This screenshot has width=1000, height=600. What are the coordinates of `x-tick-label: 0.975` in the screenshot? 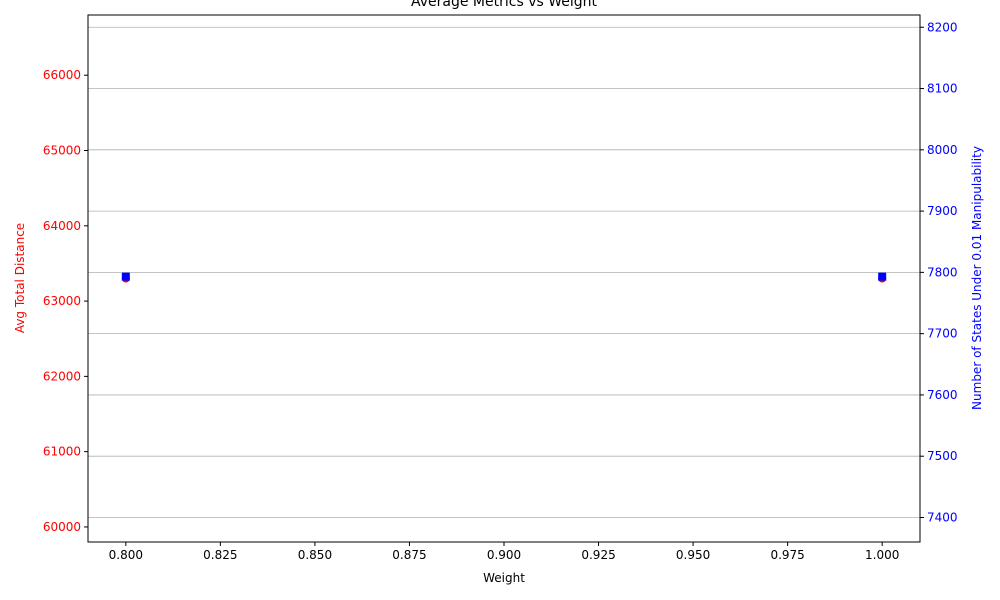 It's located at (787, 555).